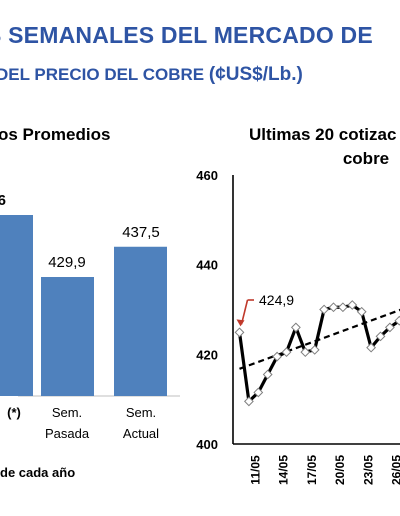  What do you see at coordinates (207, 444) in the screenshot?
I see `y-tick-label: 400` at bounding box center [207, 444].